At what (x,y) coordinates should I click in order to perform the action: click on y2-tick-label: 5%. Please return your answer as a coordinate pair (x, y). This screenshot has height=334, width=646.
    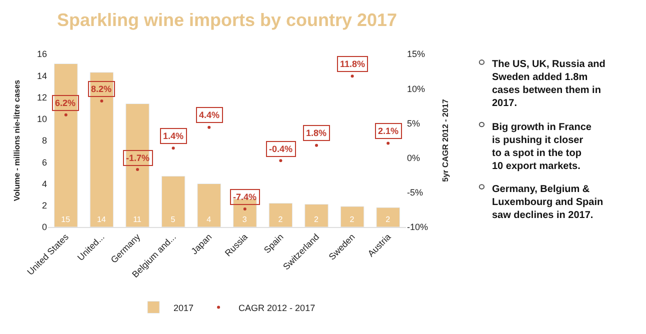
    Looking at the image, I should click on (413, 123).